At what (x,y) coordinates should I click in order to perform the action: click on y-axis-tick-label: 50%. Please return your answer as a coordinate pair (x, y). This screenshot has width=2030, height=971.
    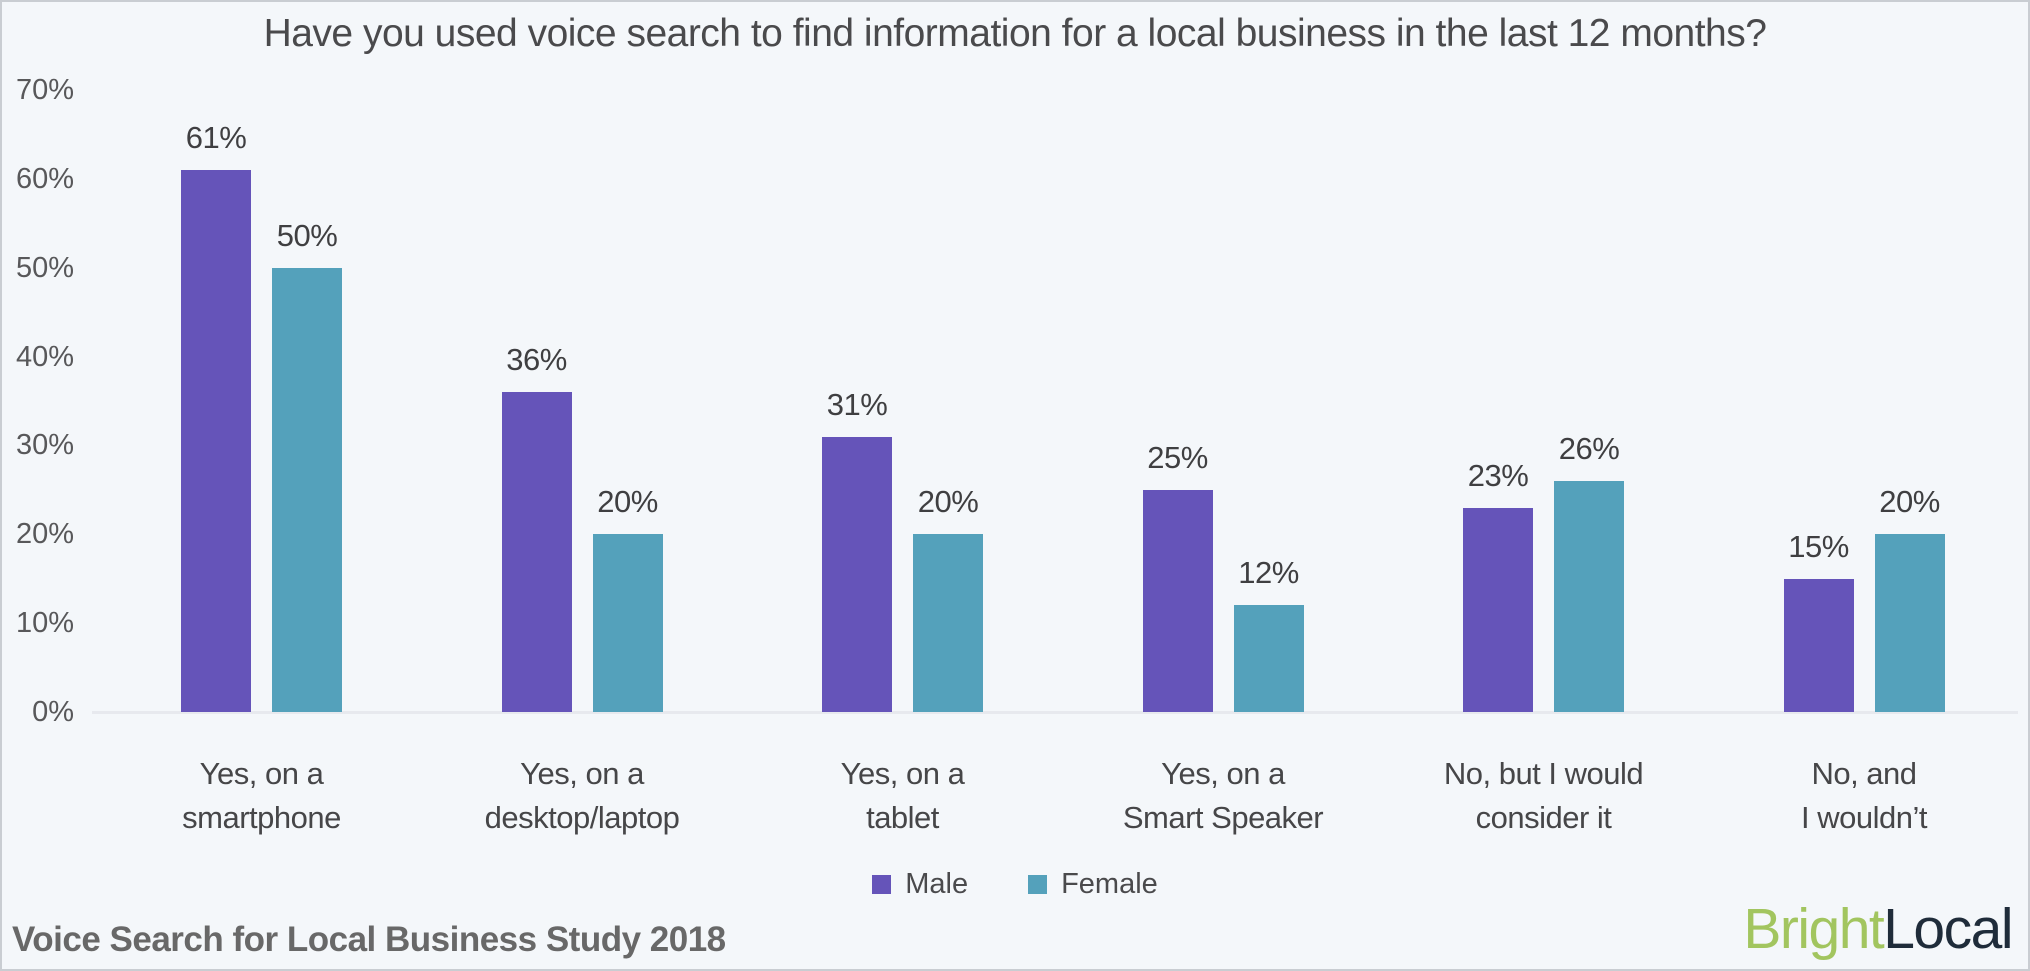
    Looking at the image, I should click on (44, 267).